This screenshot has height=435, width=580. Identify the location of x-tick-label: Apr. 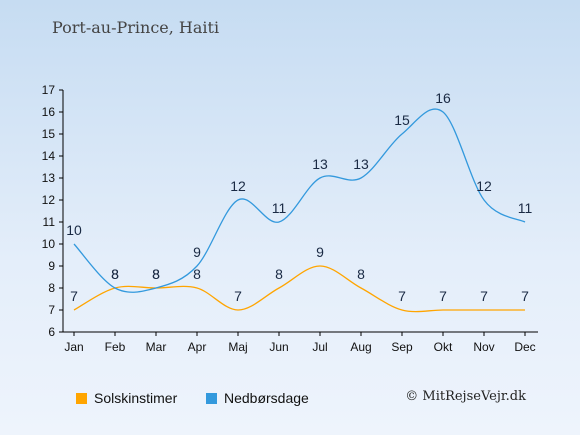
(197, 347).